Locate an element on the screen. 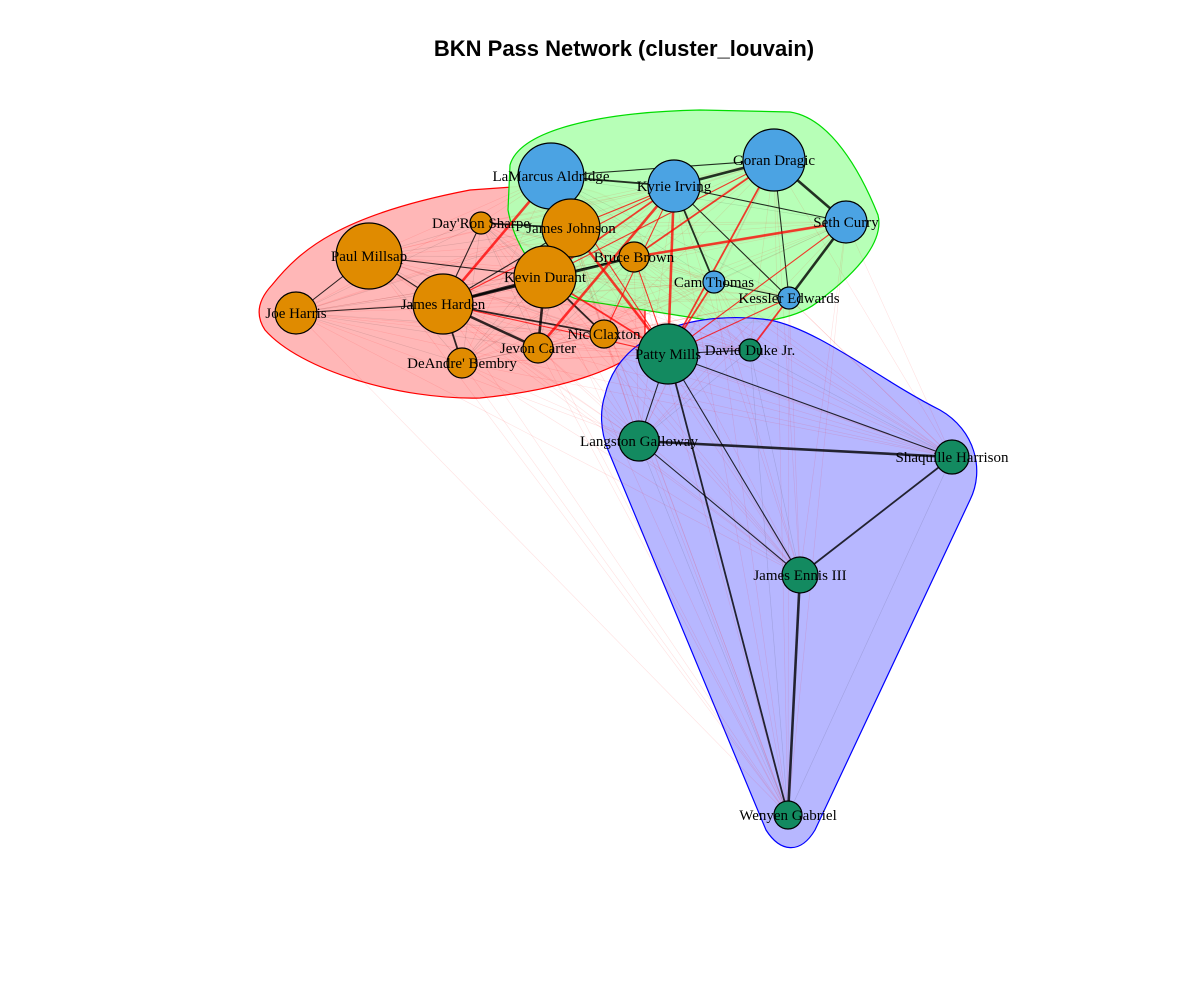  node-label: Jevon Carter is located at coordinates (538, 349).